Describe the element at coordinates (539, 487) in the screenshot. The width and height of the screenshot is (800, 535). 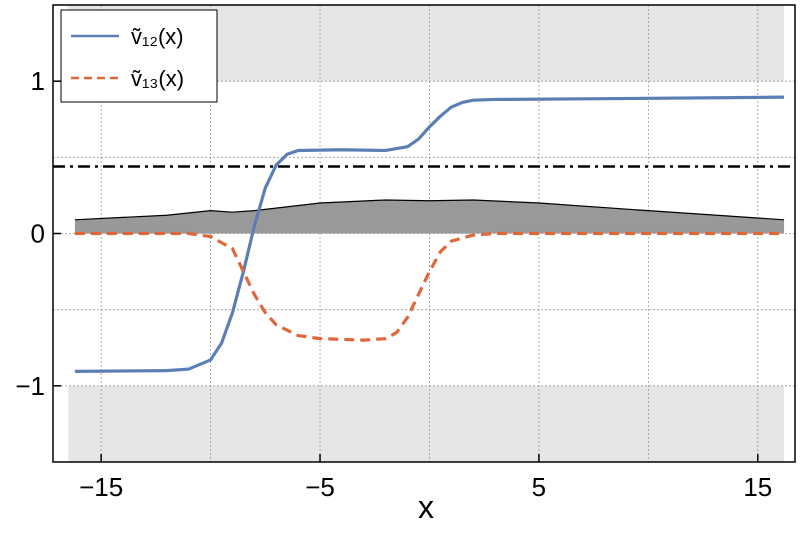
I see `x-tick-label: 5` at that location.